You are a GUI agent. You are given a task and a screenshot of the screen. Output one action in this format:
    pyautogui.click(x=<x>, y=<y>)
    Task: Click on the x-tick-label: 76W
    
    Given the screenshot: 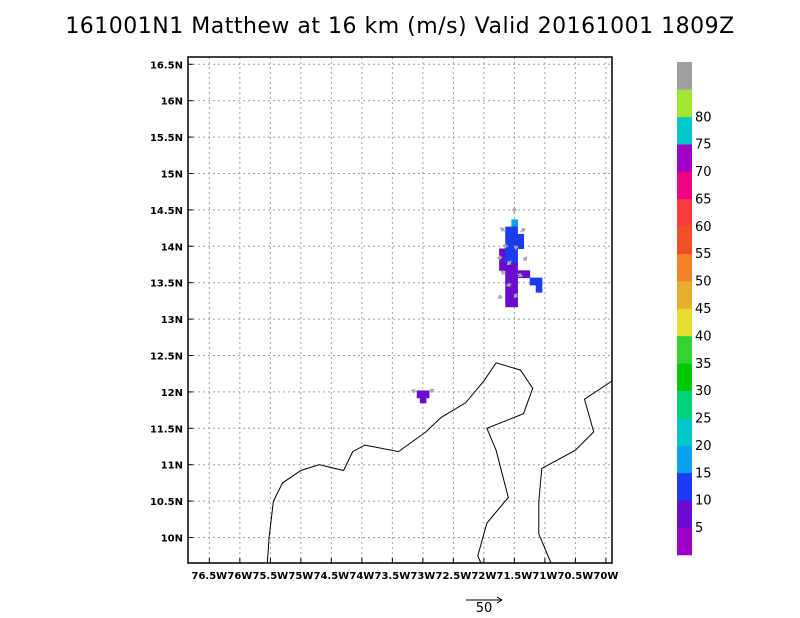 What is the action you would take?
    pyautogui.click(x=239, y=576)
    